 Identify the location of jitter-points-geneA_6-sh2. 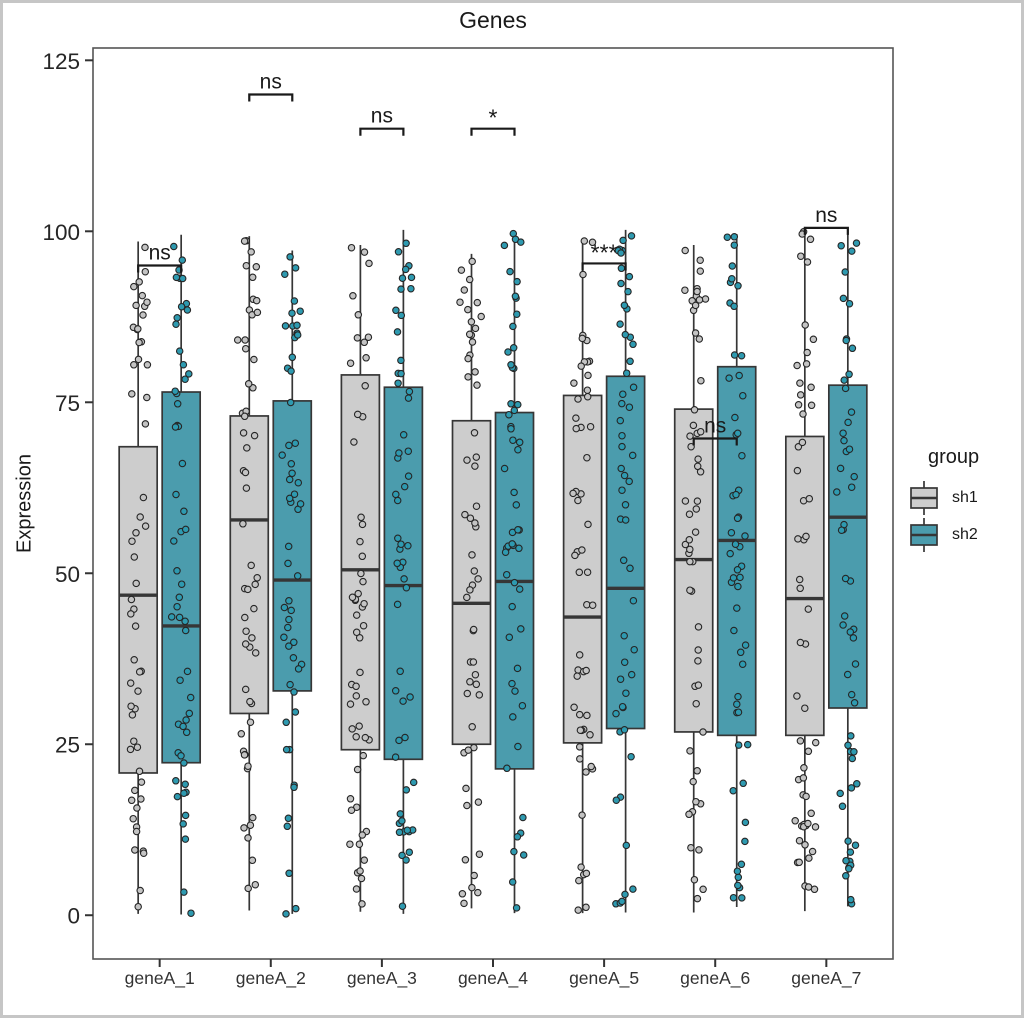
(737, 567).